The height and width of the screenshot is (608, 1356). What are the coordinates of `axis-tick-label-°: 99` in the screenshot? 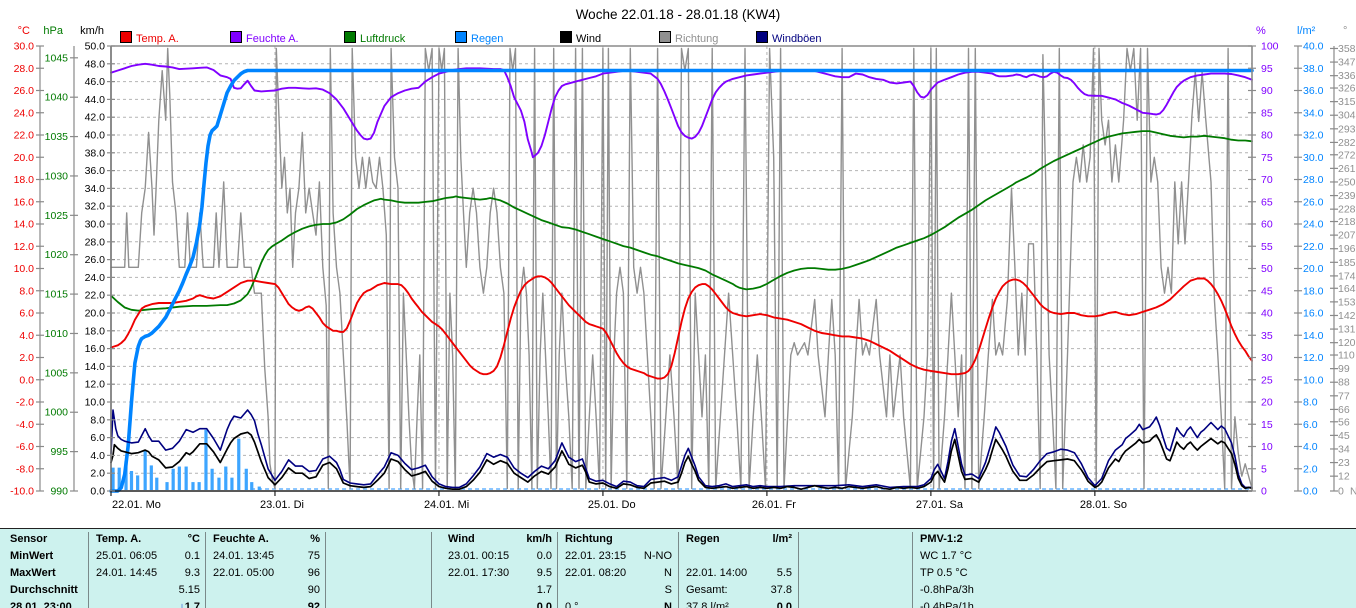 It's located at (1344, 369).